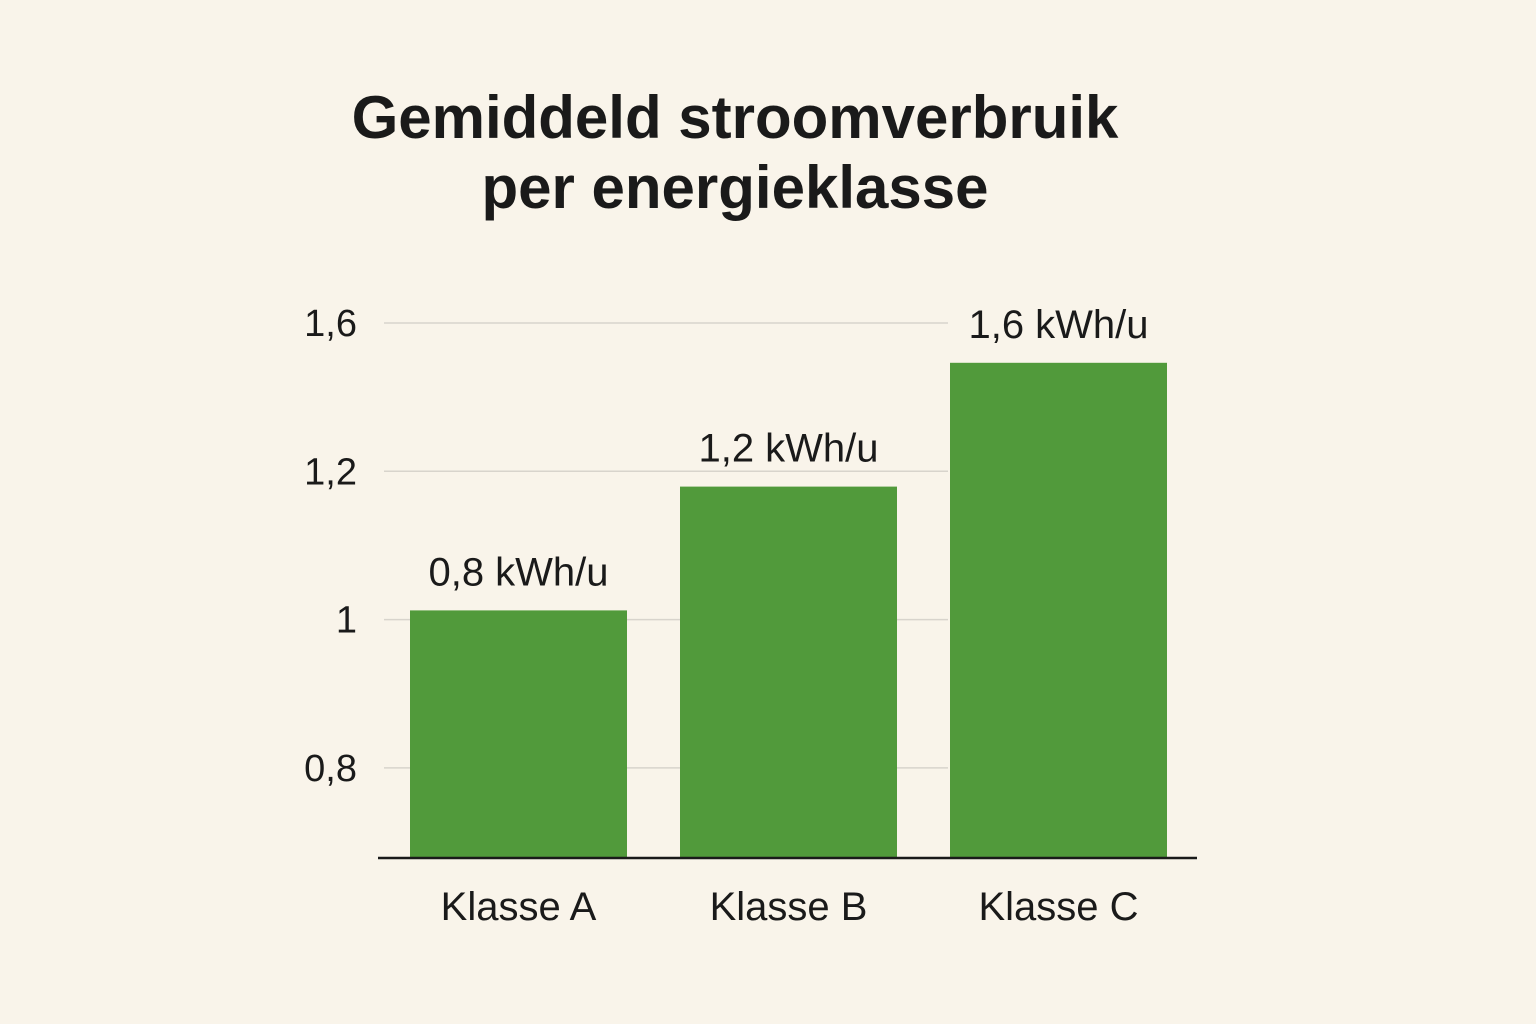 This screenshot has width=1536, height=1024. I want to click on y-tick-label-1-2: 1,2, so click(330, 472).